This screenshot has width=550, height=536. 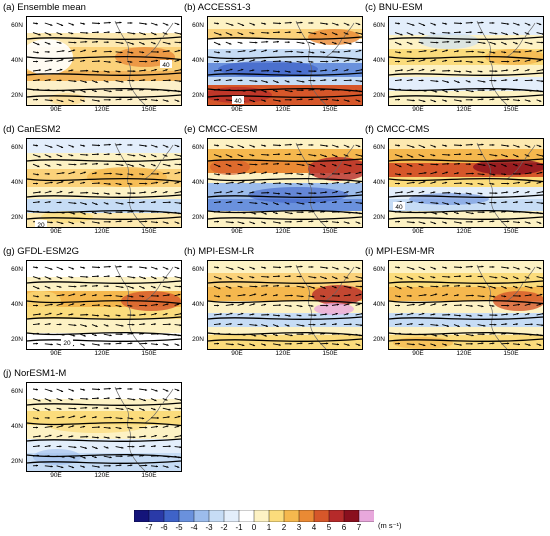 I want to click on wind-vector, so click(x=177, y=399).